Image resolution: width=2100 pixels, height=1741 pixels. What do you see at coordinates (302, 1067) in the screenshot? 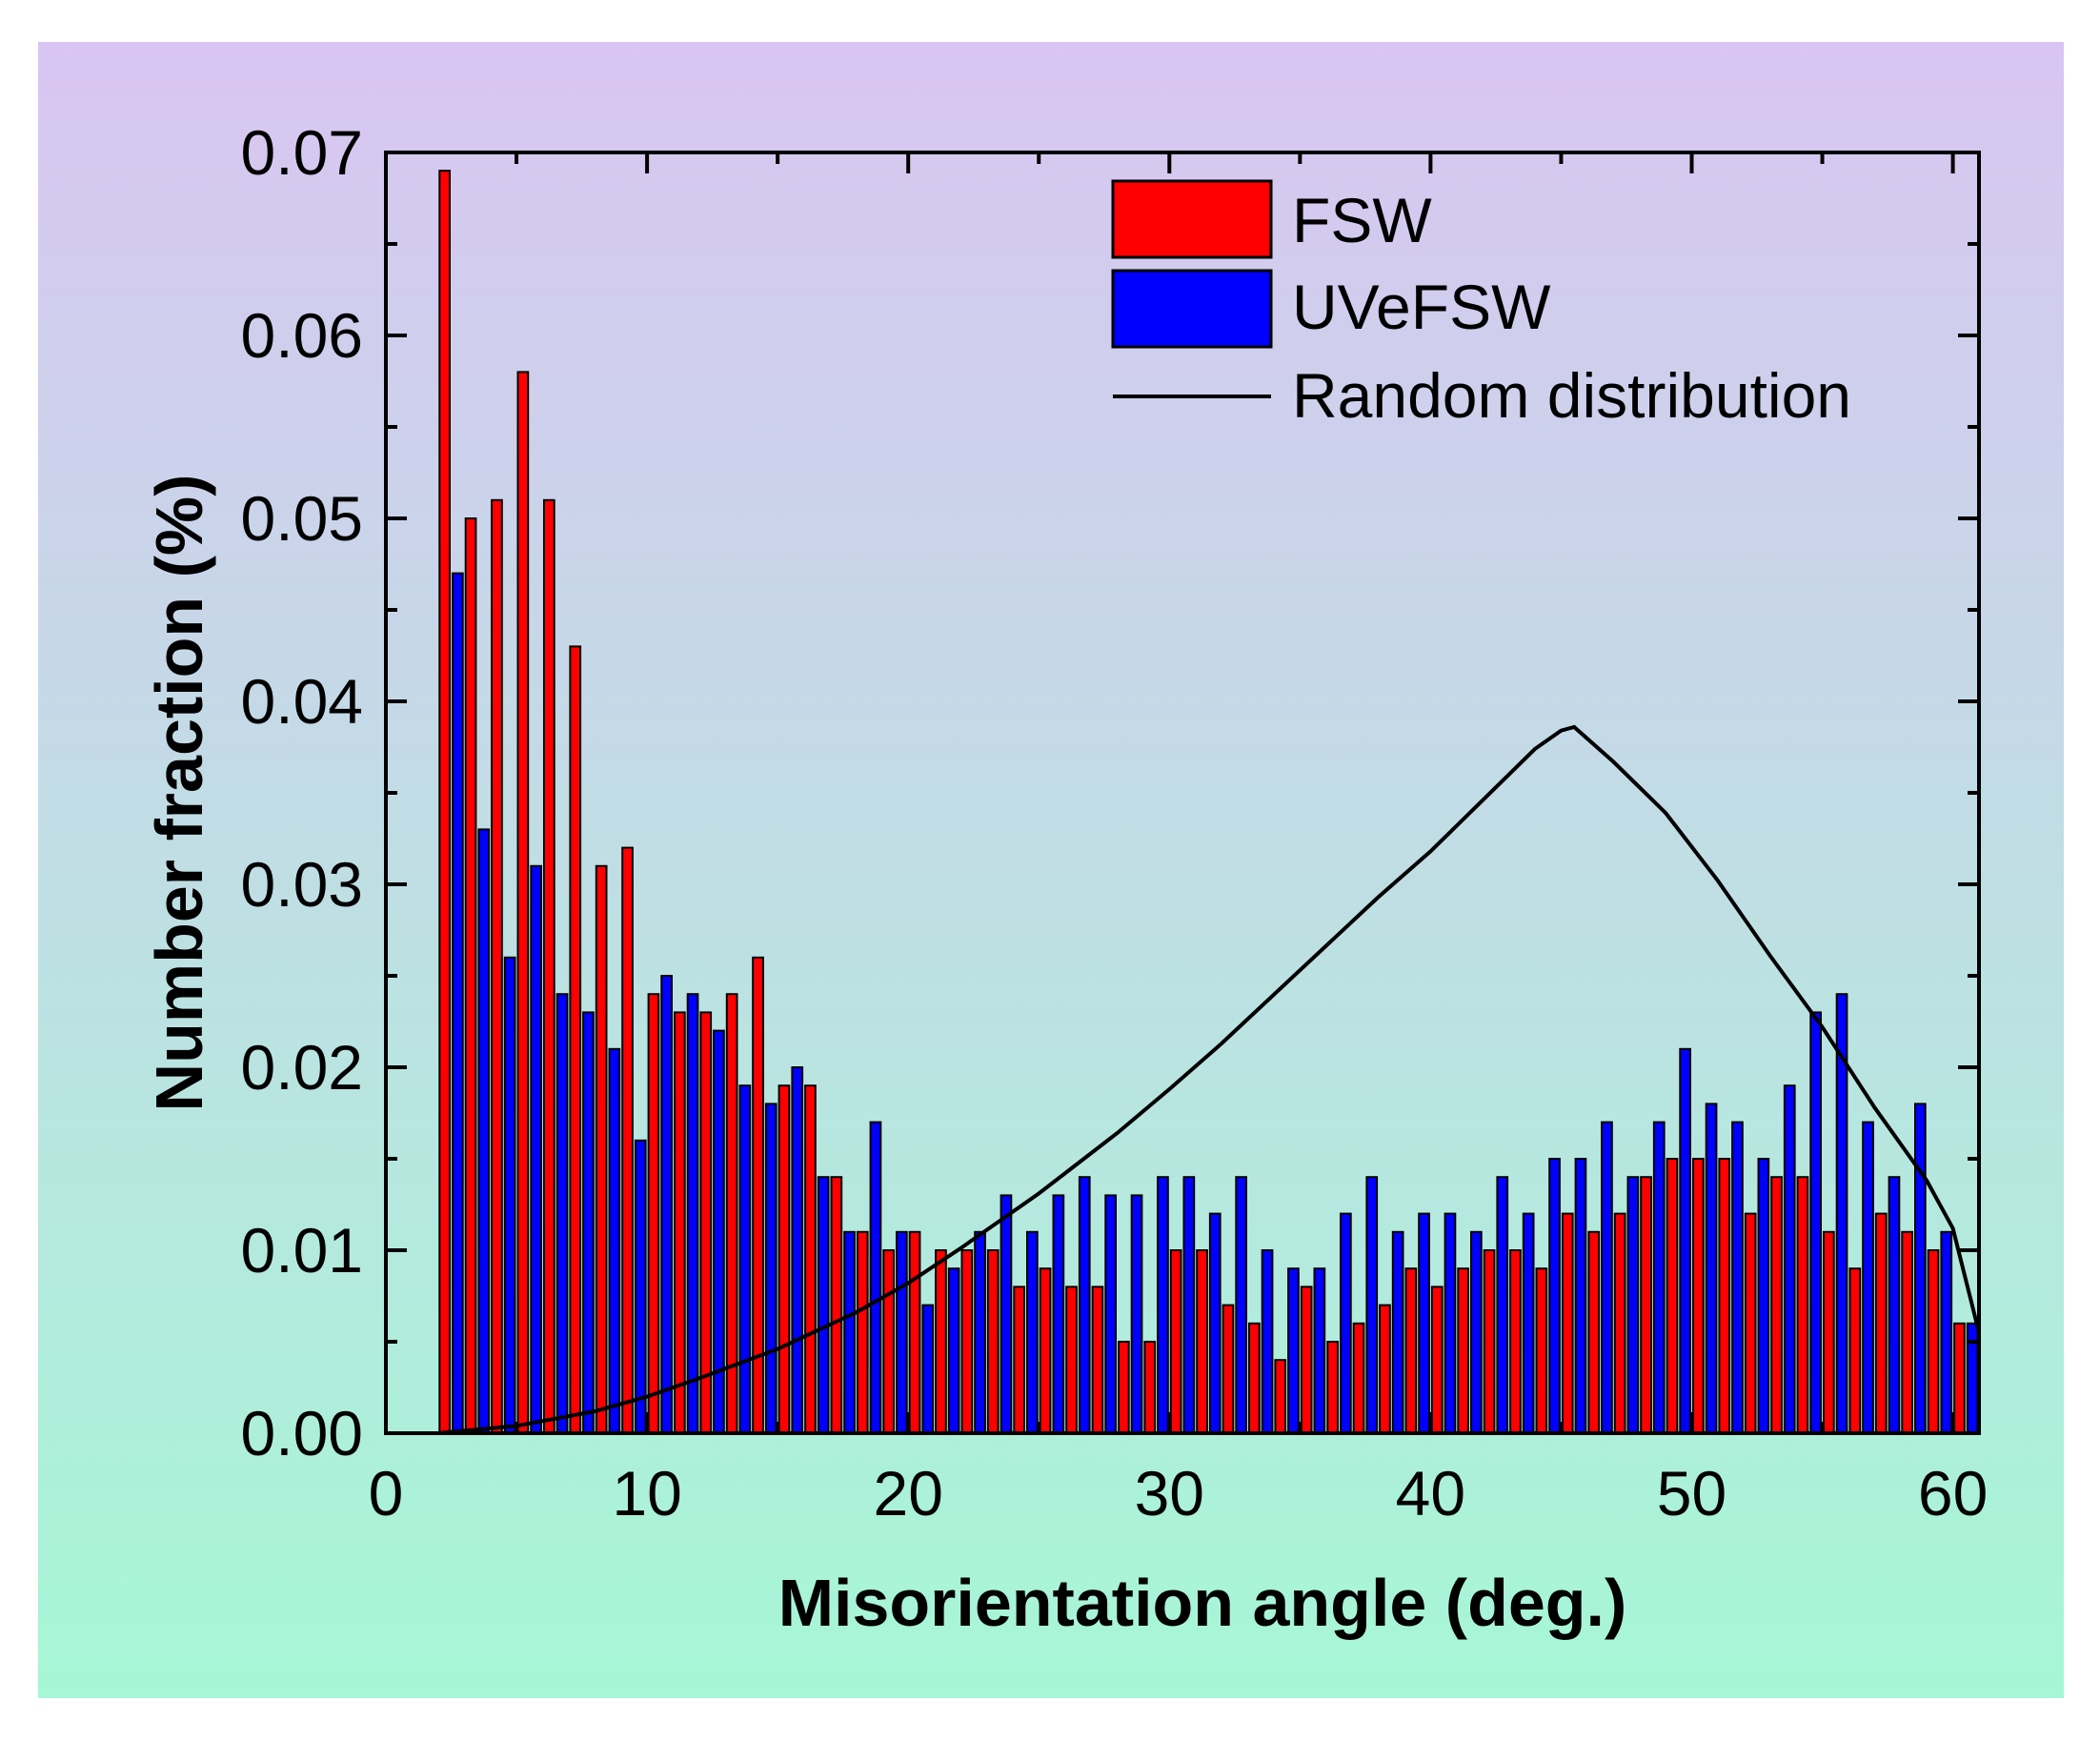
I see `y-tick-label: 0.02` at bounding box center [302, 1067].